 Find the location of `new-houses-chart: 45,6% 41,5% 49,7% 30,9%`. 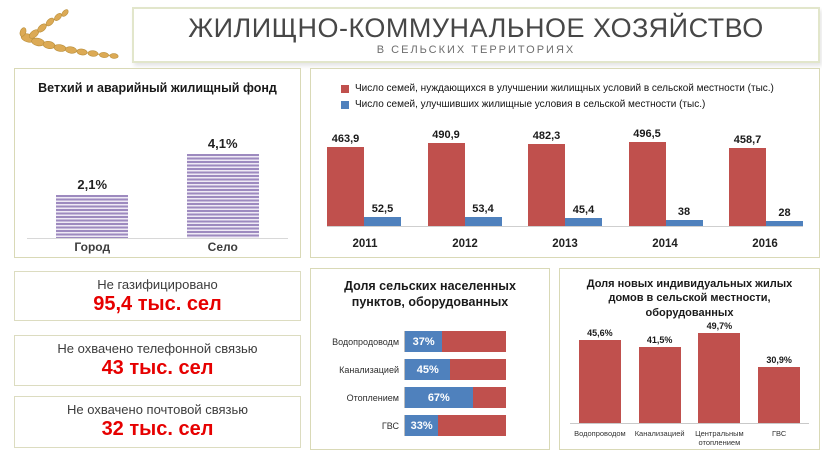

new-houses-chart: 45,6% 41,5% 49,7% 30,9% is located at coordinates (689, 372).